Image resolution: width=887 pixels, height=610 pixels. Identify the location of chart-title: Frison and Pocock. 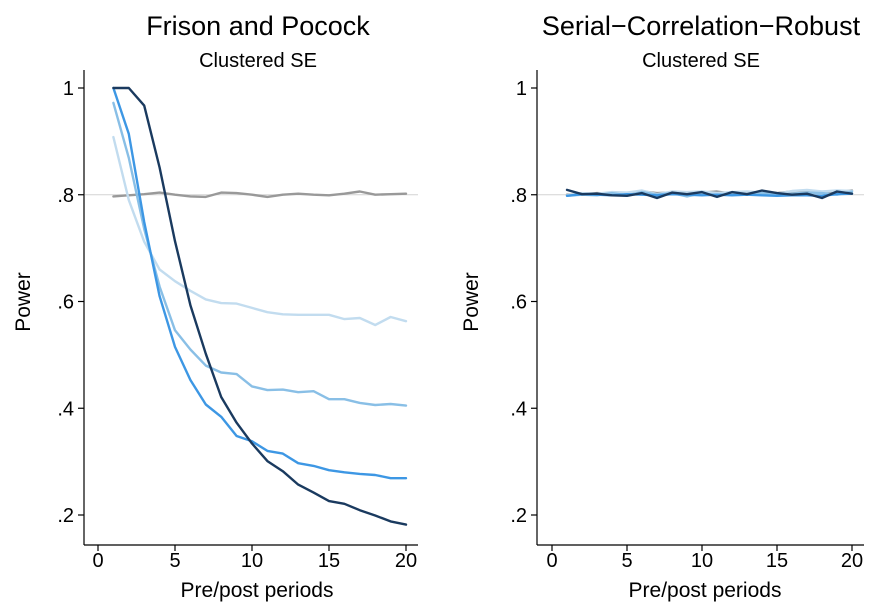
(258, 26).